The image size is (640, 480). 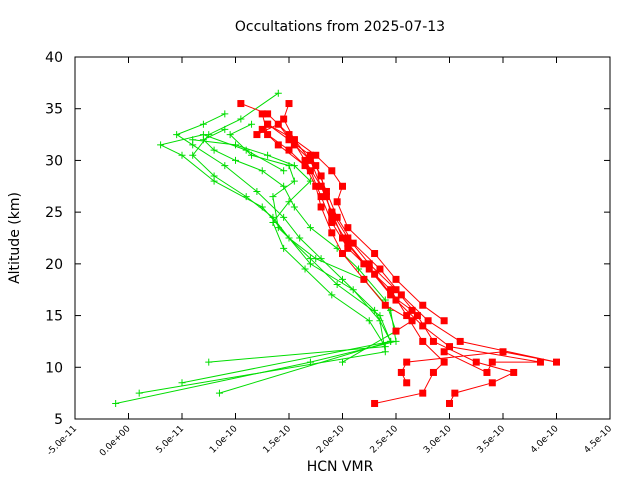 What do you see at coordinates (62, 441) in the screenshot?
I see `x-tick-label: -5.0e-11` at bounding box center [62, 441].